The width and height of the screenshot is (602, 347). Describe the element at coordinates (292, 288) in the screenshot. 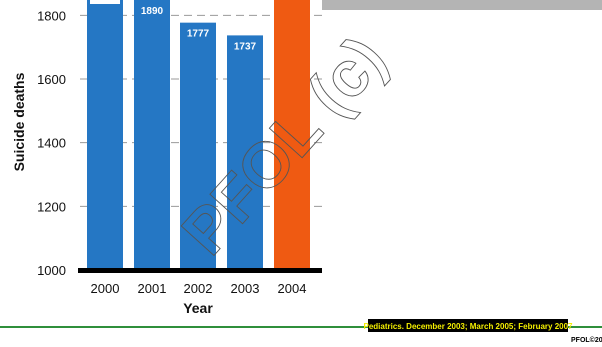

I see `x-tick-label: 2004` at that location.